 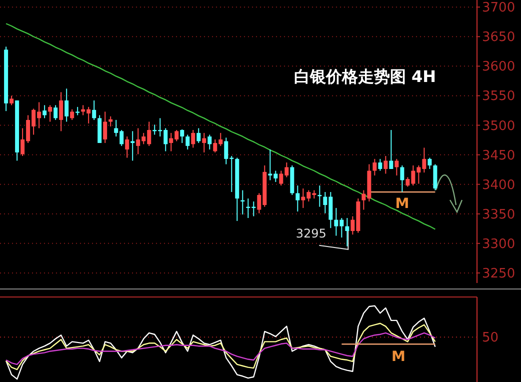 I want to click on y-tick-label: 3650, so click(x=499, y=38).